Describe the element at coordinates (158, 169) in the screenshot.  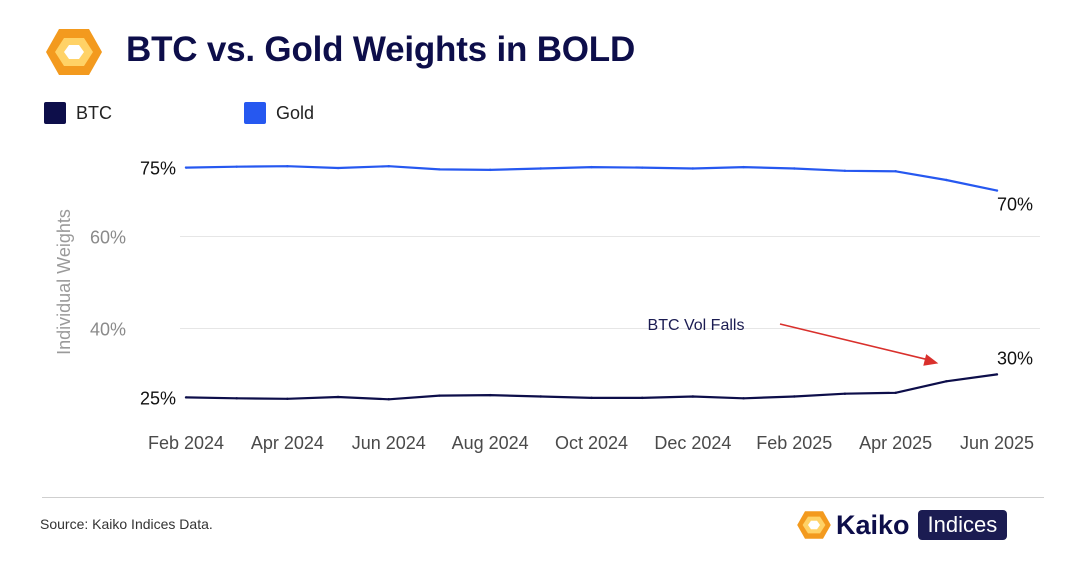
I see `data-label: 75%` at that location.